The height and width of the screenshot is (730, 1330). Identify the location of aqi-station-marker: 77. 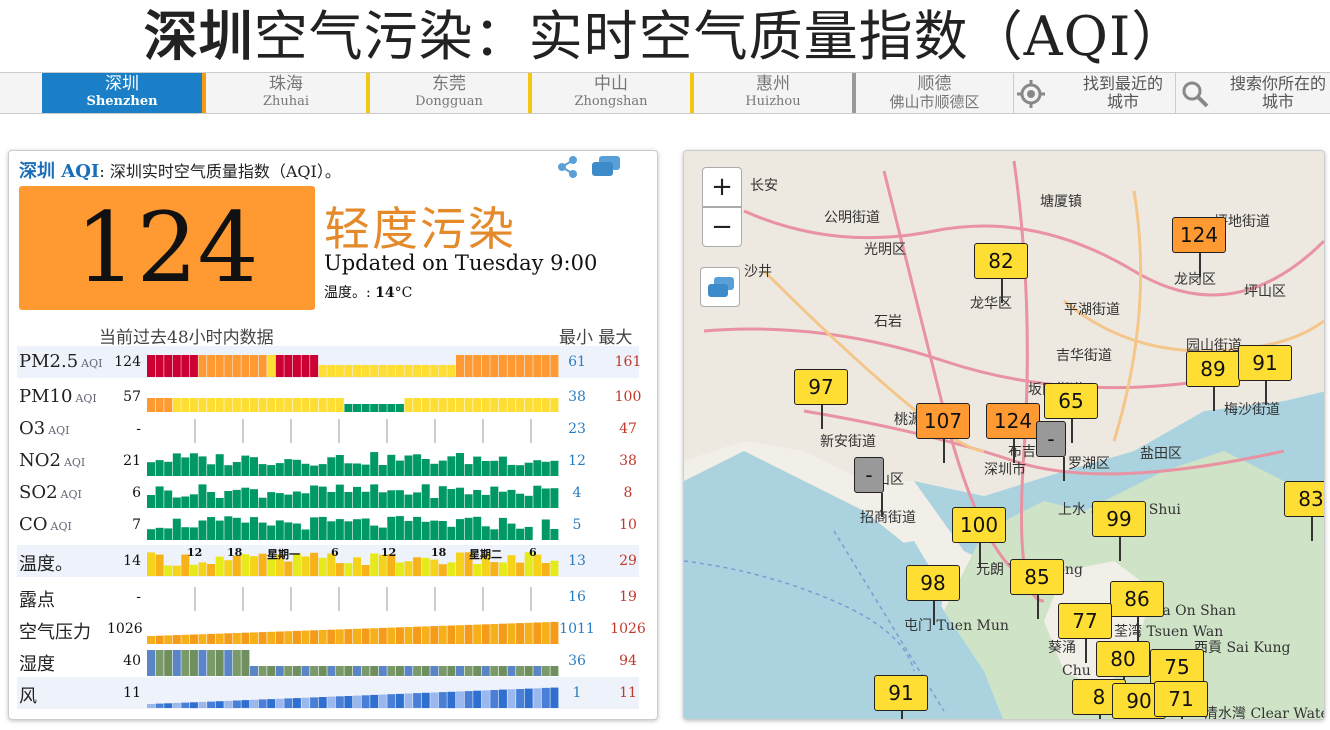
(1085, 633).